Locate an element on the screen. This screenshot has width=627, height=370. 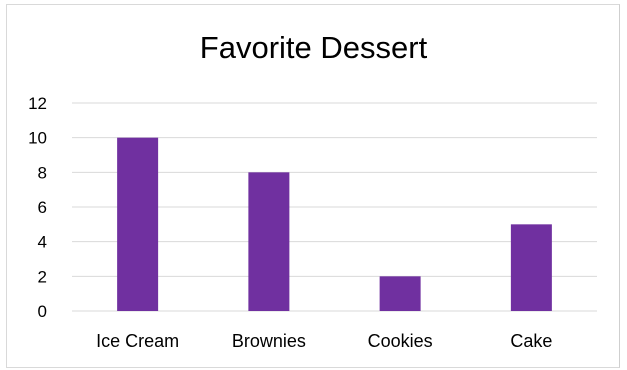
y-tick-label: 8 is located at coordinates (42, 172).